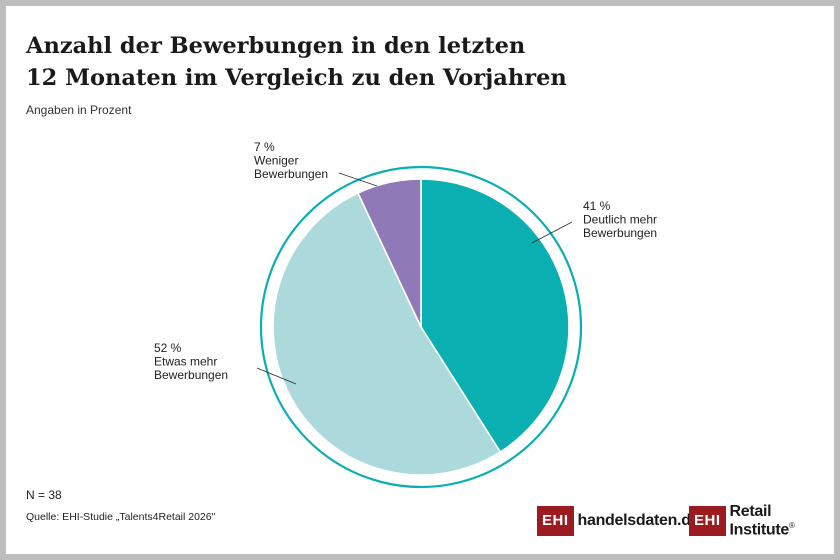  What do you see at coordinates (191, 375) in the screenshot?
I see `data-label-etwas-mehr-bewerbungen-line-2: Bewerbungen` at bounding box center [191, 375].